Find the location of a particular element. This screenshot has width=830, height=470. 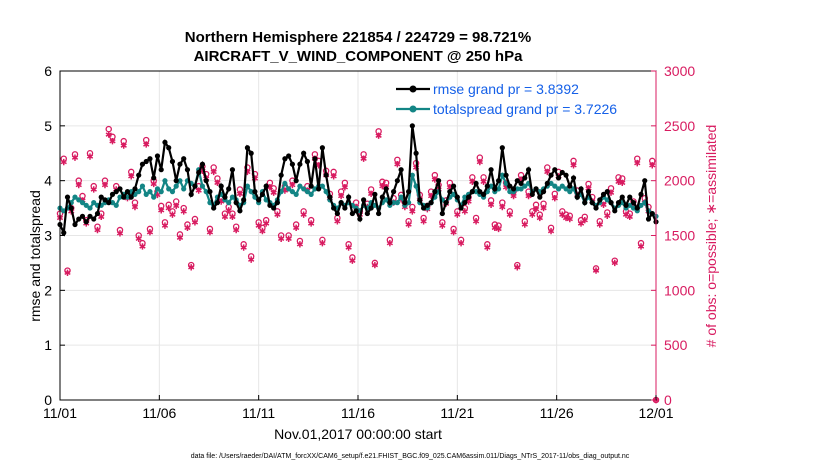

y-right-tick-label: 1500 is located at coordinates (679, 236).